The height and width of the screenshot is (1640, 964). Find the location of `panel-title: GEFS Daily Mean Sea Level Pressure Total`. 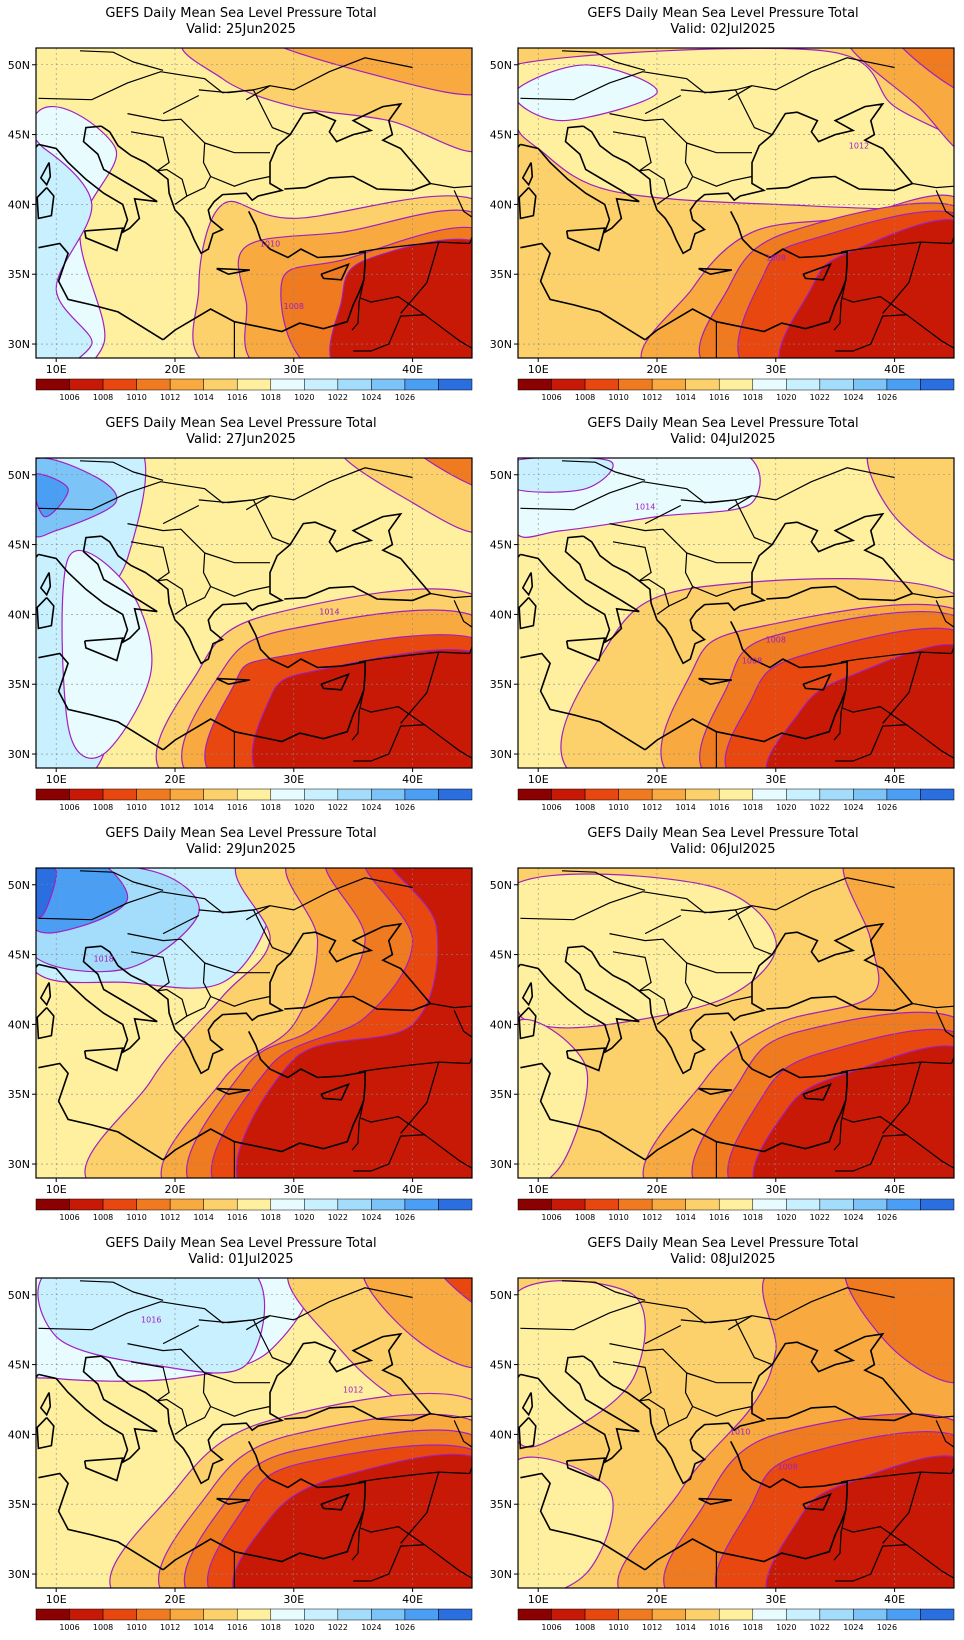

panel-title: GEFS Daily Mean Sea Level Pressure Total is located at coordinates (723, 1243).